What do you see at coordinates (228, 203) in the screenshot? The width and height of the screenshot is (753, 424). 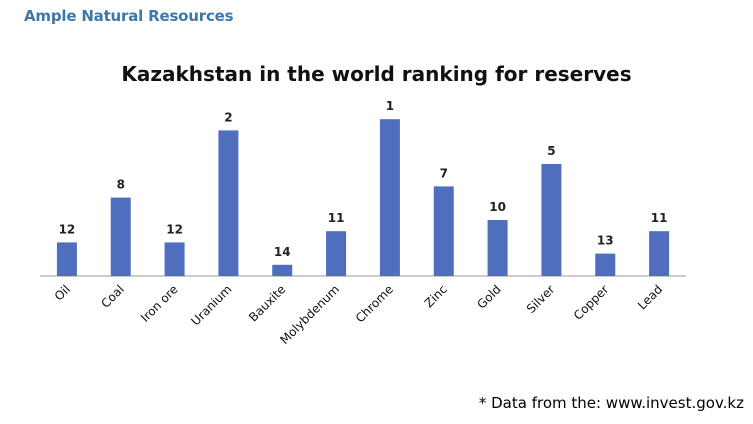 I see `bar-uranium` at bounding box center [228, 203].